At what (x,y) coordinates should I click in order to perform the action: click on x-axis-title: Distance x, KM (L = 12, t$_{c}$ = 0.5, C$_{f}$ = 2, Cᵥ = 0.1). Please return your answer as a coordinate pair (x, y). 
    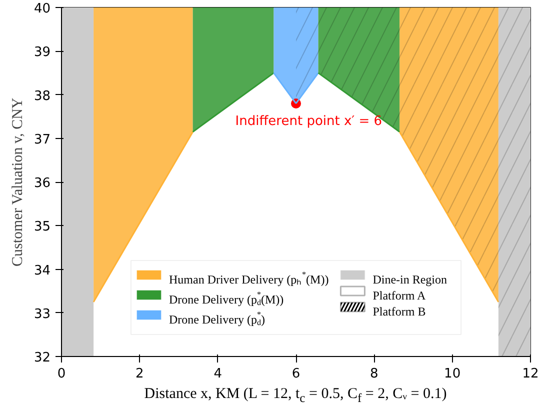
    Looking at the image, I should click on (295, 396).